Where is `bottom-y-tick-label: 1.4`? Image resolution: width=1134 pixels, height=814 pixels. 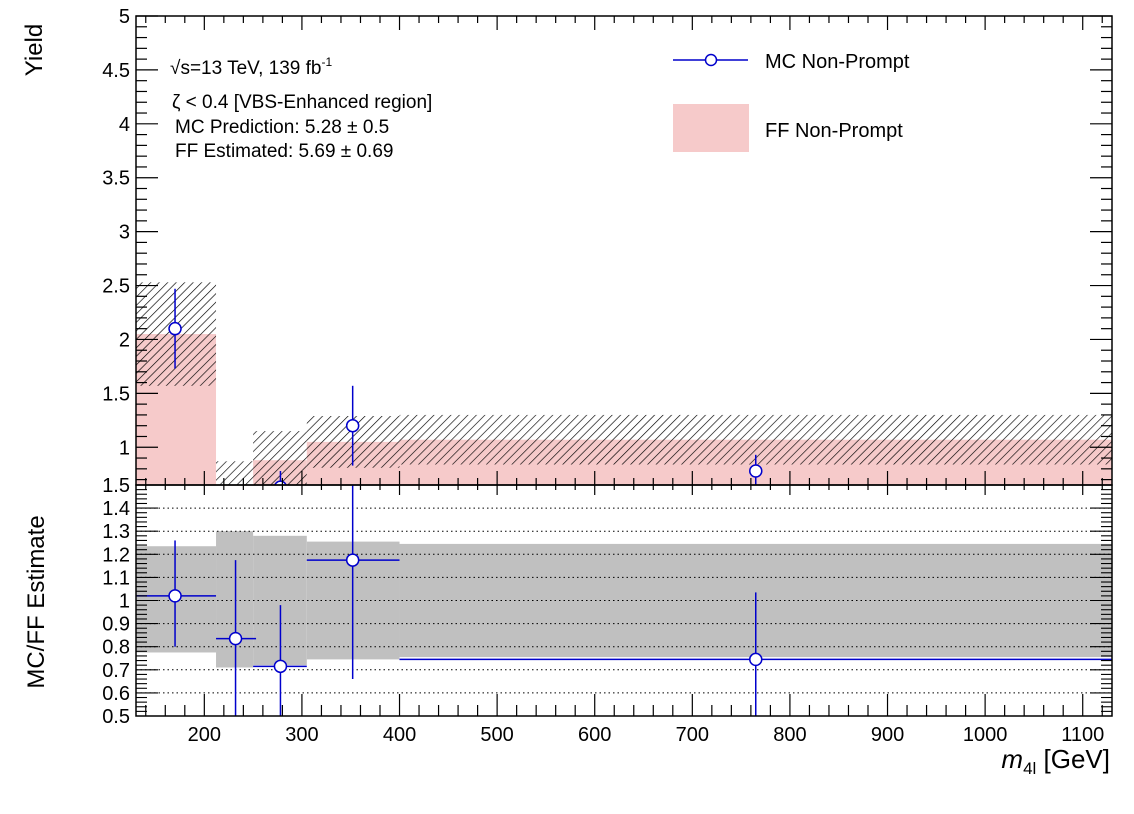
bottom-y-tick-label: 1.4 is located at coordinates (116, 509).